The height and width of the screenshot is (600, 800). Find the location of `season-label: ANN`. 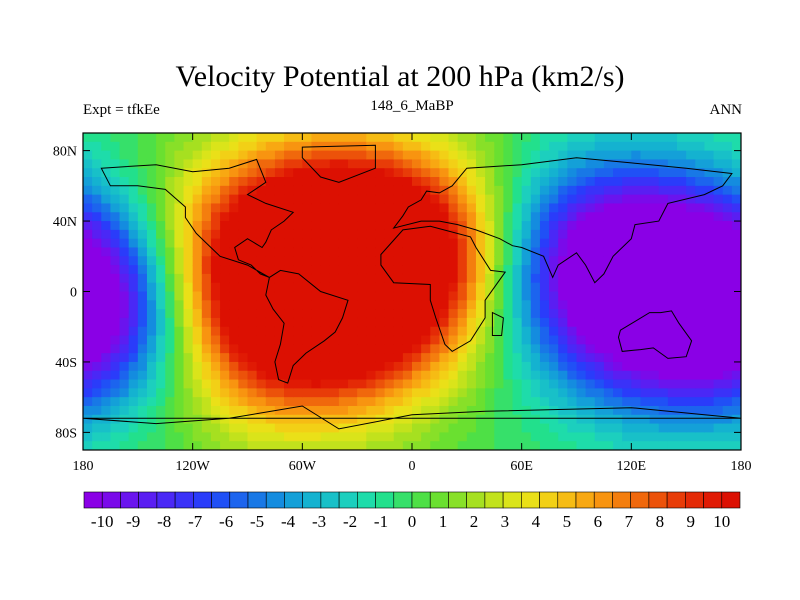

season-label: ANN is located at coordinates (726, 110).